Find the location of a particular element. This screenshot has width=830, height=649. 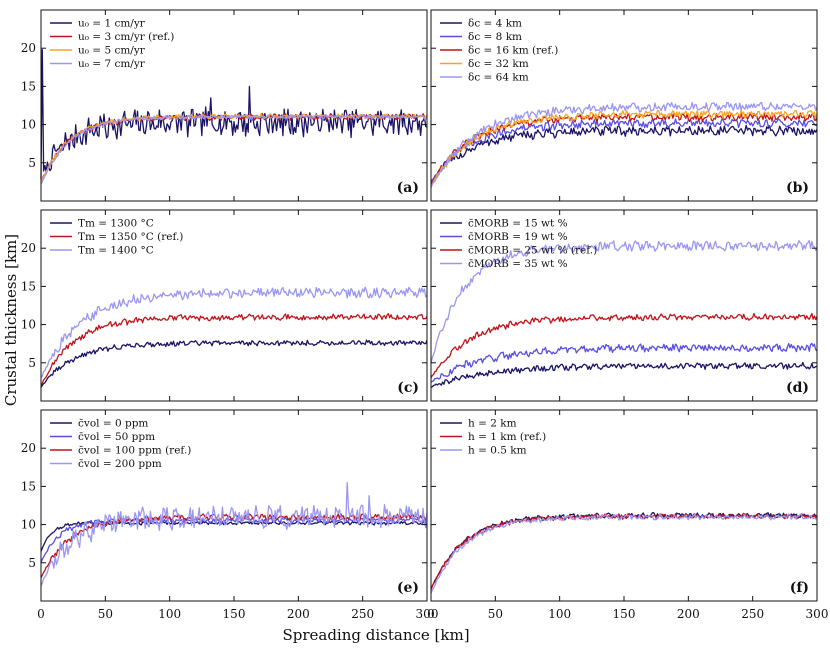

y-tick-label-2-2: 15 is located at coordinates (28, 286).